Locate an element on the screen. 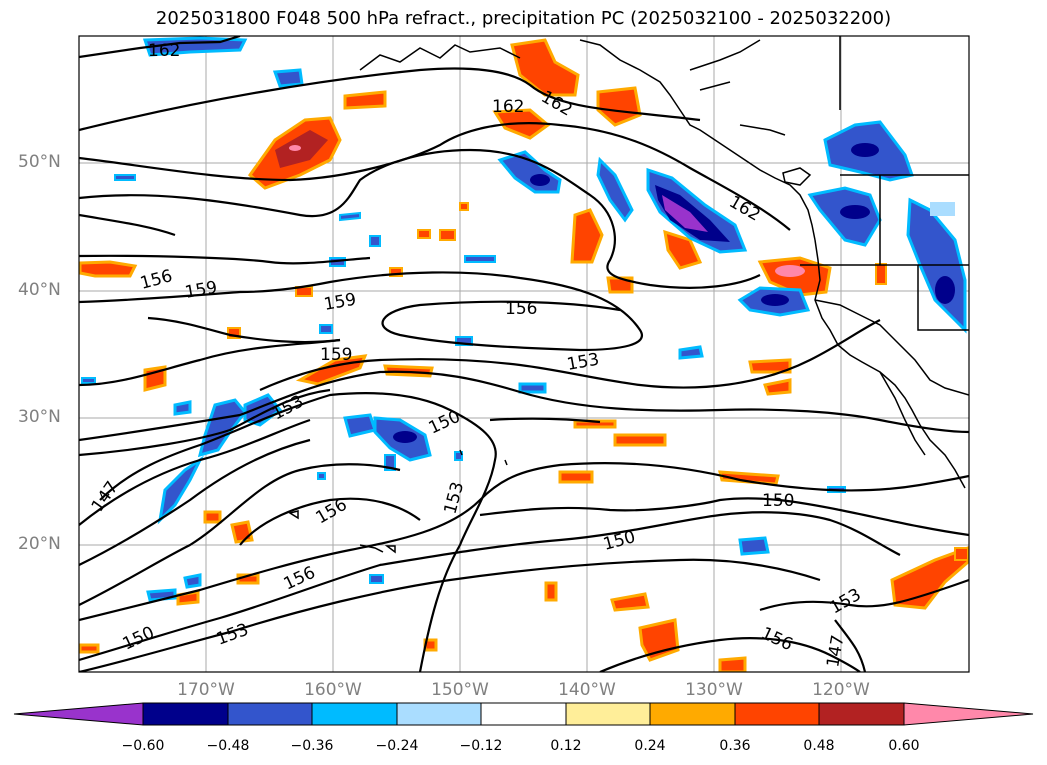  colorbar-tick-label: 0.36 is located at coordinates (735, 746).